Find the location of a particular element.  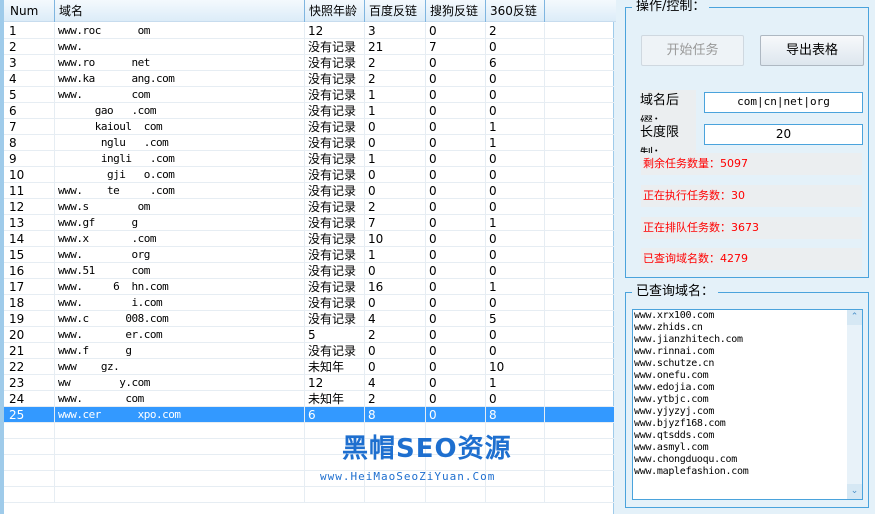

table-row: 17 www. 6 hn.com 没有记录 16 0 1 is located at coordinates (309, 287).